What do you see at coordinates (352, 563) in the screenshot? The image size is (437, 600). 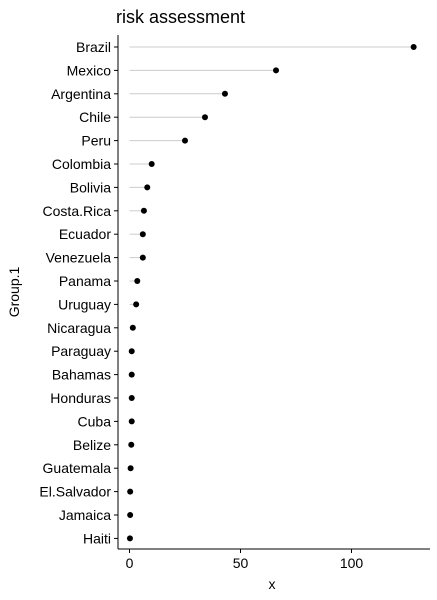 I see `x-tick-label-100: 100` at bounding box center [352, 563].